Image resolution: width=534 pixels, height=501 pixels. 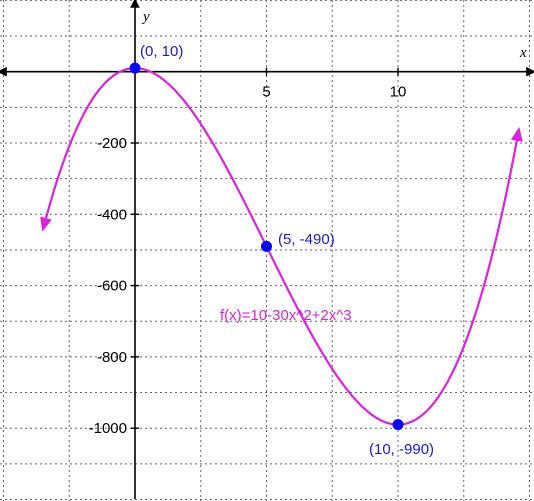 What do you see at coordinates (398, 92) in the screenshot?
I see `x-tick-label: 10` at bounding box center [398, 92].